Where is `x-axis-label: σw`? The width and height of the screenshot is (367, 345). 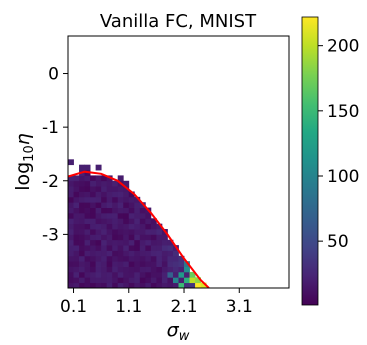
x-axis-label: σw is located at coordinates (178, 331).